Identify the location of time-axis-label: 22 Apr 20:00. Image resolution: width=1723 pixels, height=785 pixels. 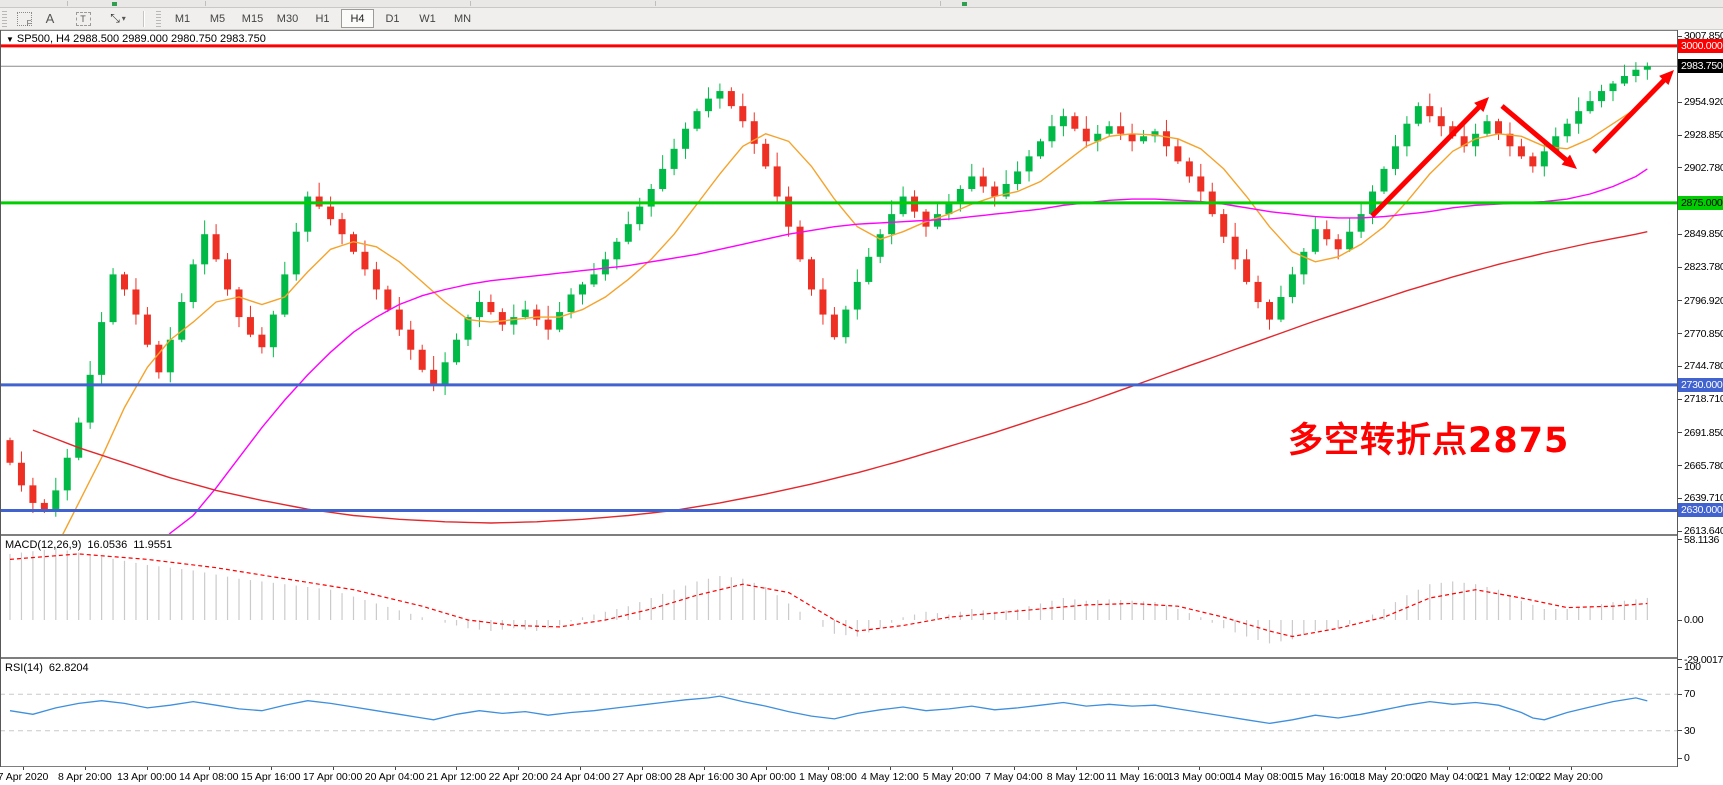
(518, 777).